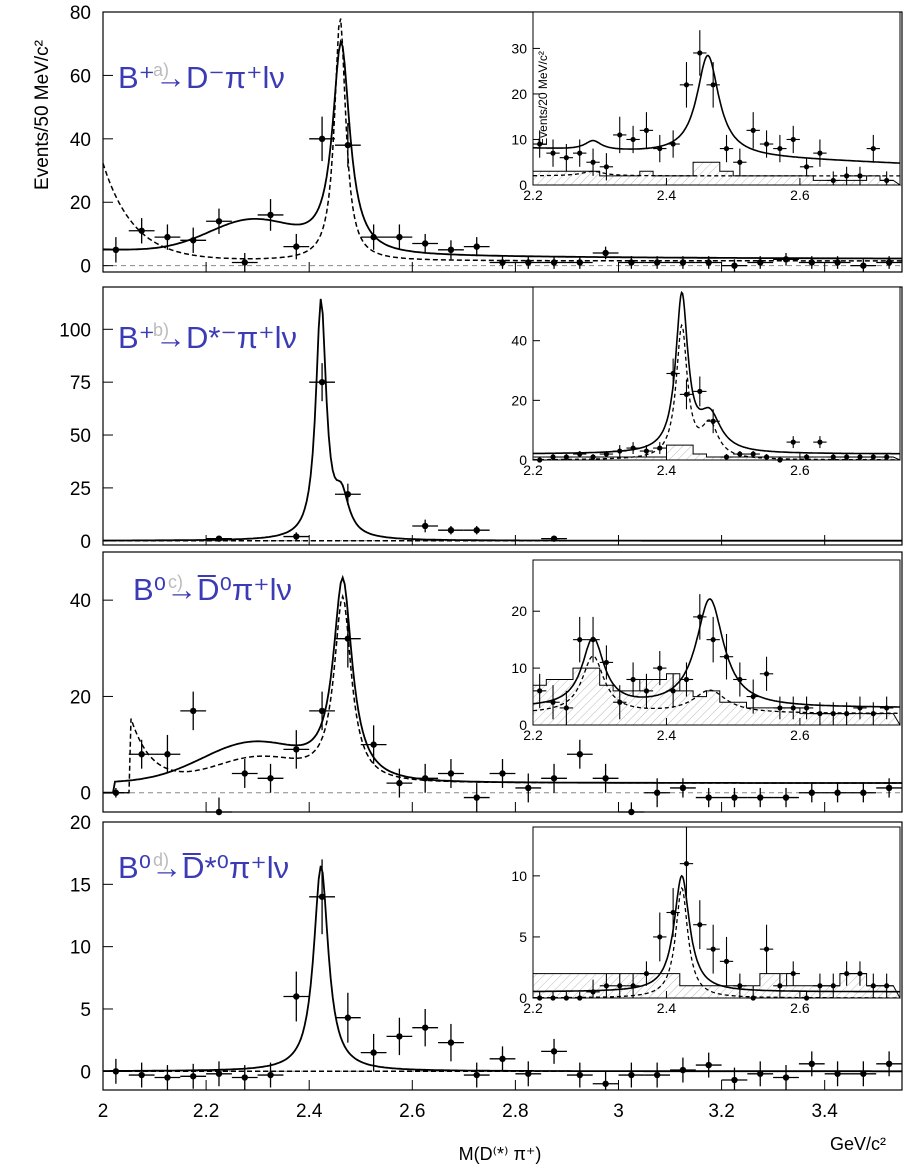 This screenshot has height=1169, width=909. I want to click on inset-y-axis-label: Events/20 MeV/c², so click(543, 98).